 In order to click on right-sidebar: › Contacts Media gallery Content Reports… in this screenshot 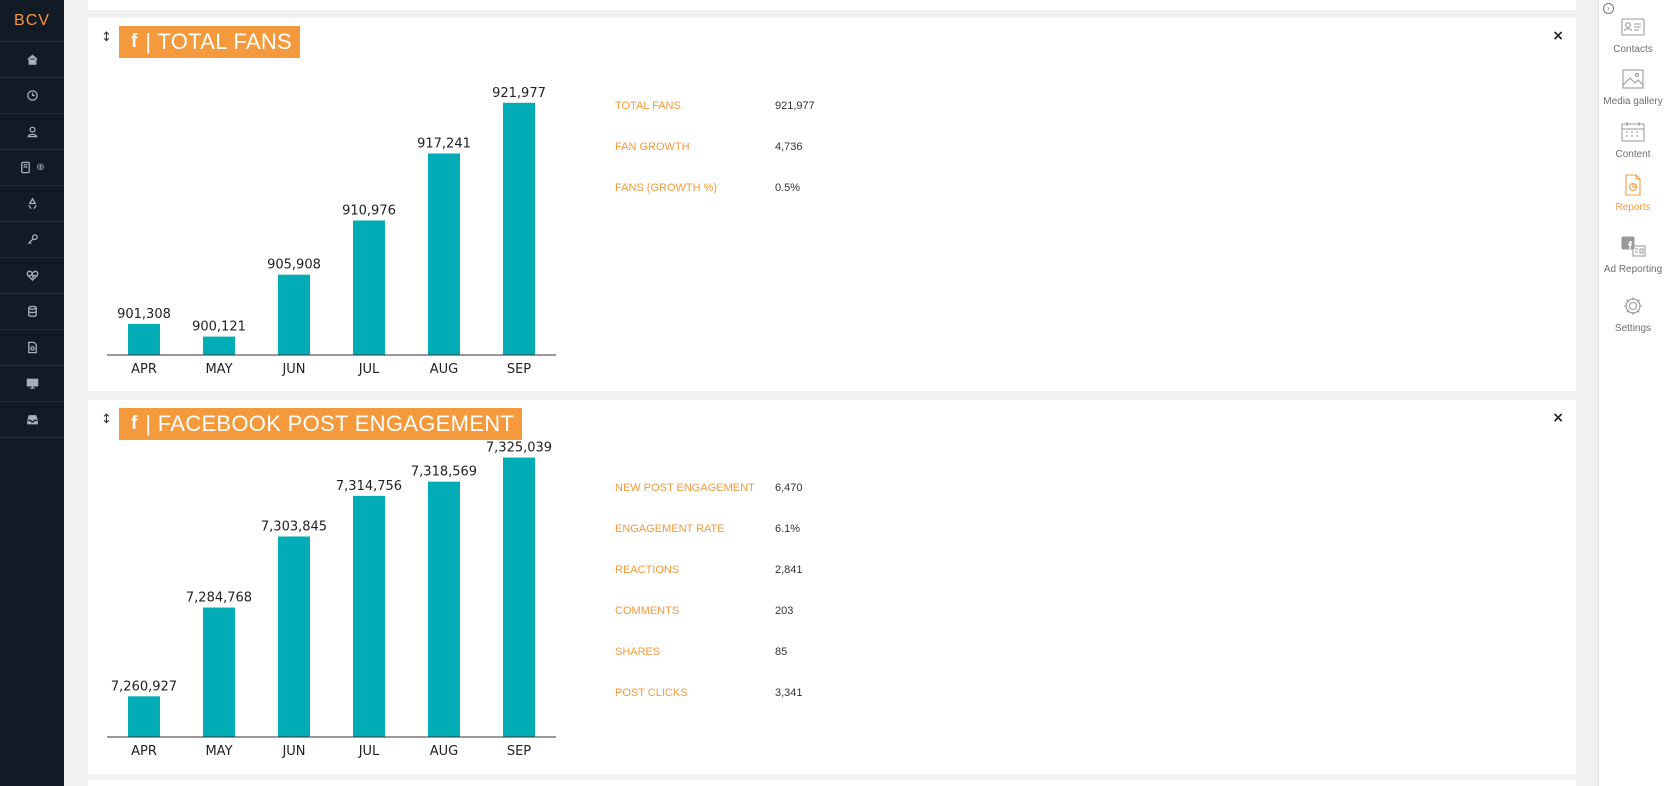, I will do `click(1632, 393)`.